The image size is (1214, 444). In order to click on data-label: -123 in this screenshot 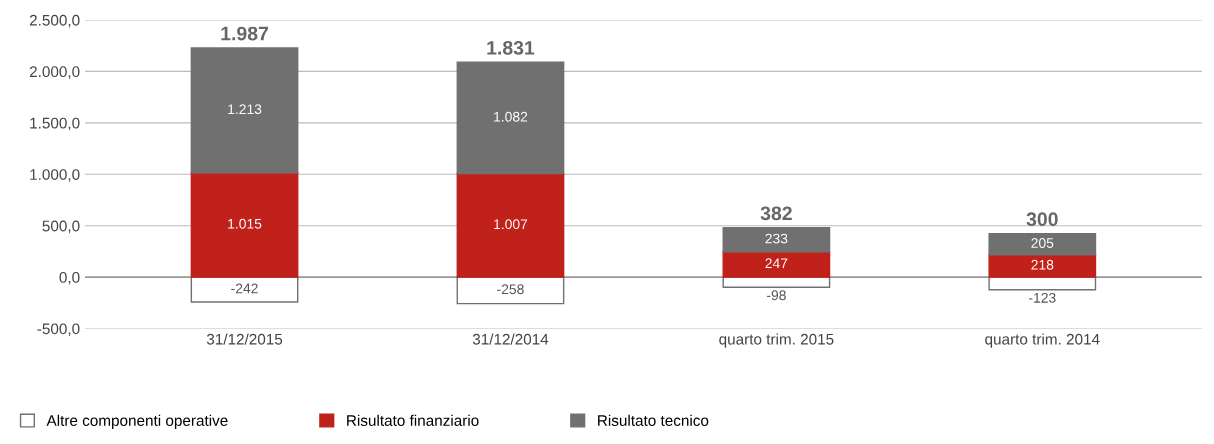, I will do `click(1042, 297)`.